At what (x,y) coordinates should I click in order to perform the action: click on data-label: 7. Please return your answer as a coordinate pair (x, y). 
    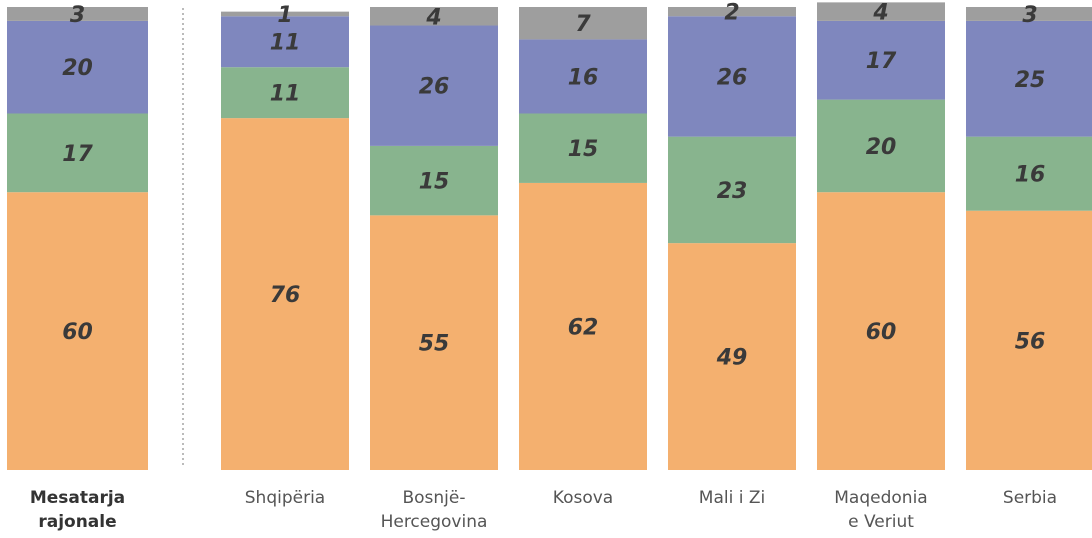
    Looking at the image, I should click on (583, 24).